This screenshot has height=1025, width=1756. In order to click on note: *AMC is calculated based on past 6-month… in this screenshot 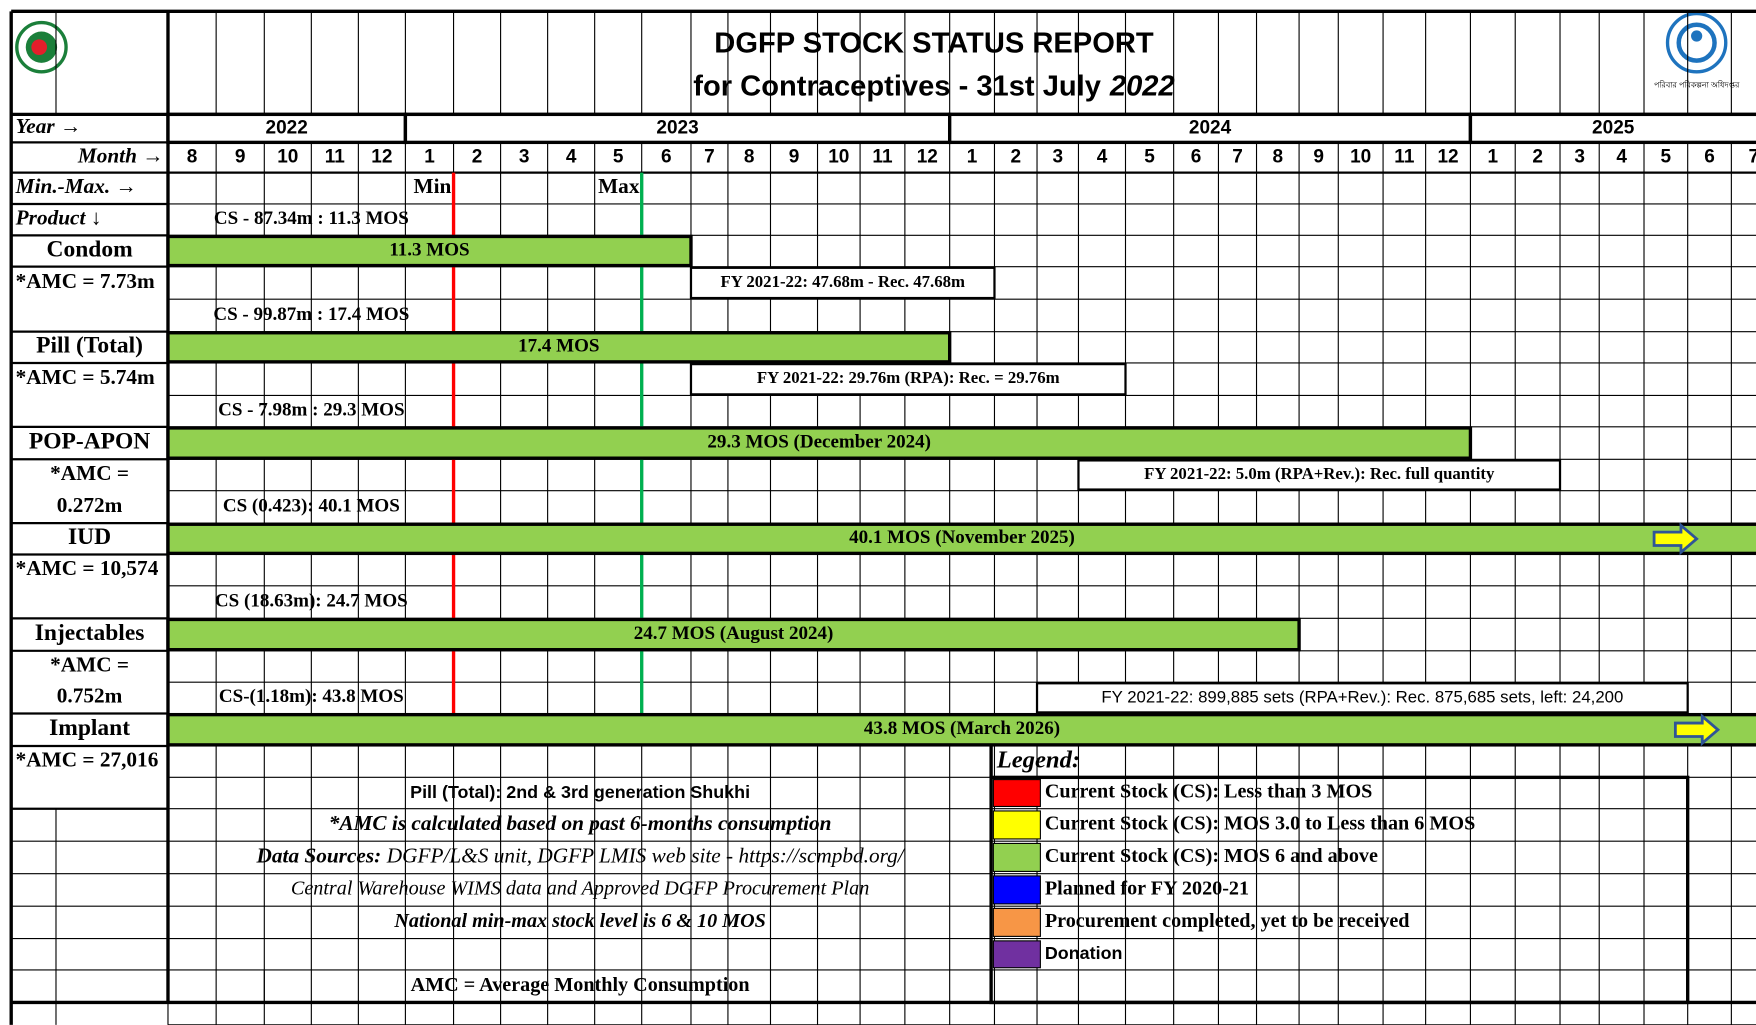, I will do `click(580, 823)`.